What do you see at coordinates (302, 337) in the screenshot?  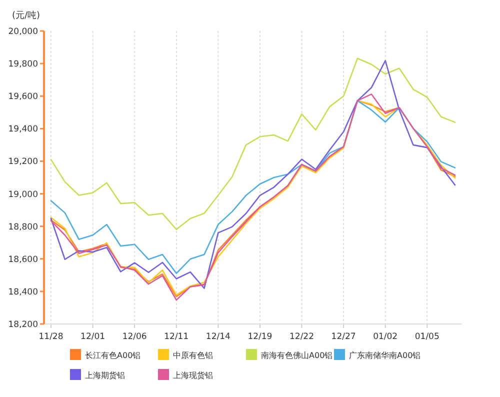 I see `x-tick-label: 12/22` at bounding box center [302, 337].